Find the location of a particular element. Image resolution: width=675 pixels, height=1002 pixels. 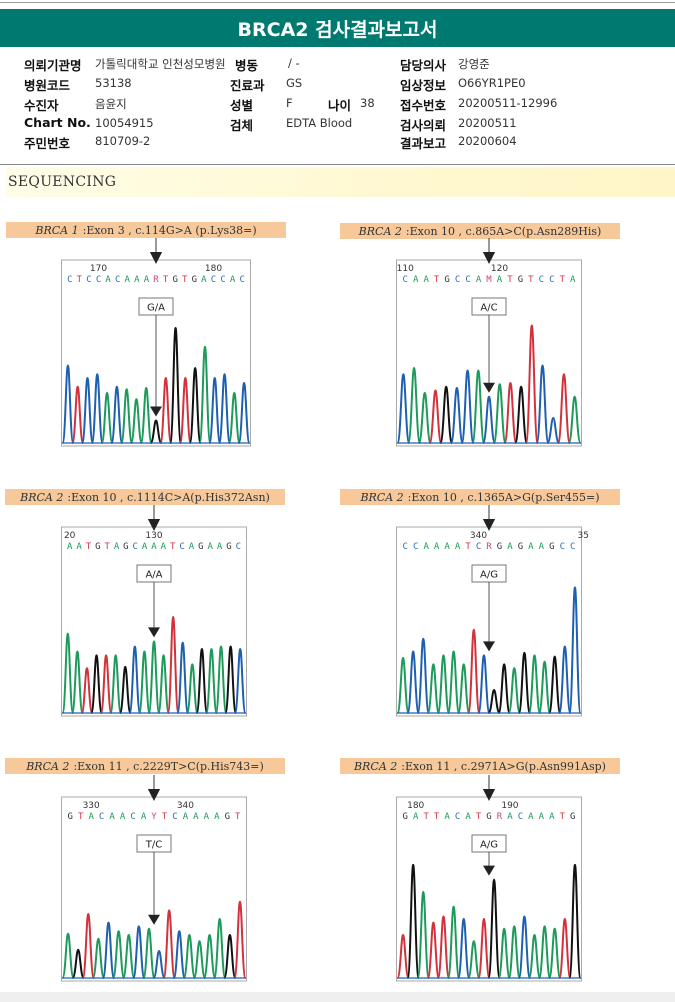

info-label: 수진자 is located at coordinates (41, 105).